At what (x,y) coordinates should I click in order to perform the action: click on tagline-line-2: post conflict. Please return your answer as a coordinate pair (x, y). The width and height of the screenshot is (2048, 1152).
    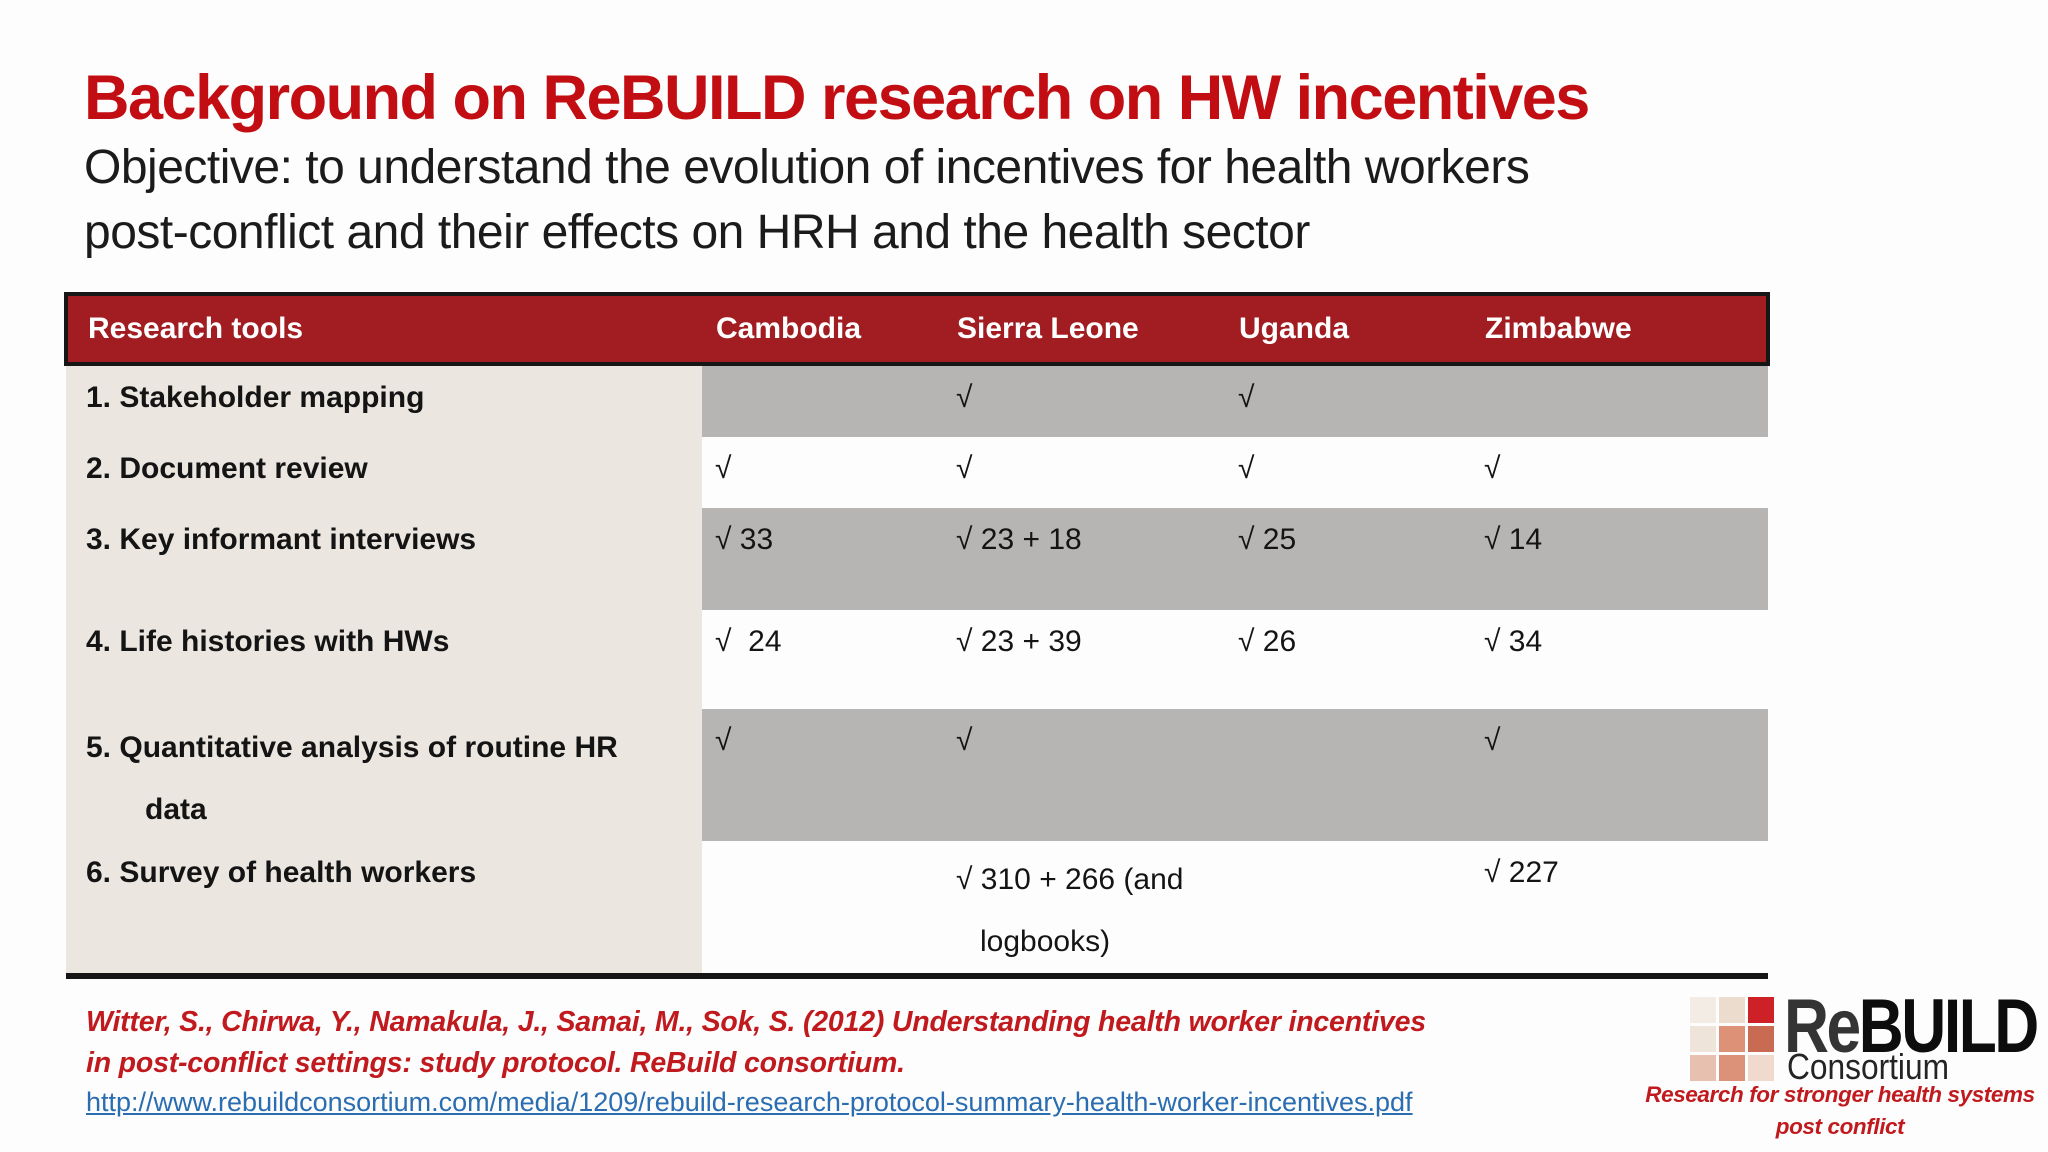
    Looking at the image, I should click on (1840, 1126).